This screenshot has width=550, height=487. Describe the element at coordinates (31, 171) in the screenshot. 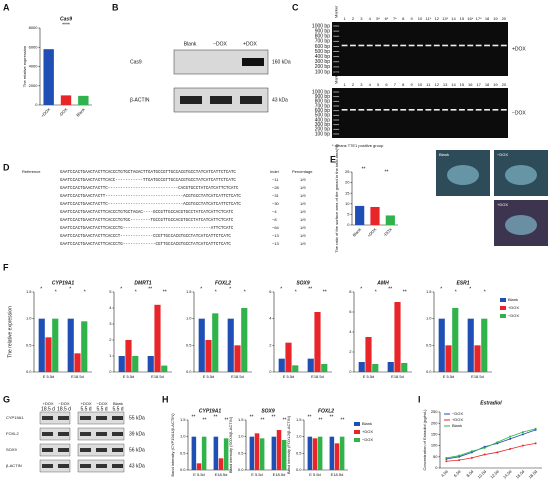

I see `row-label: Reference` at that location.